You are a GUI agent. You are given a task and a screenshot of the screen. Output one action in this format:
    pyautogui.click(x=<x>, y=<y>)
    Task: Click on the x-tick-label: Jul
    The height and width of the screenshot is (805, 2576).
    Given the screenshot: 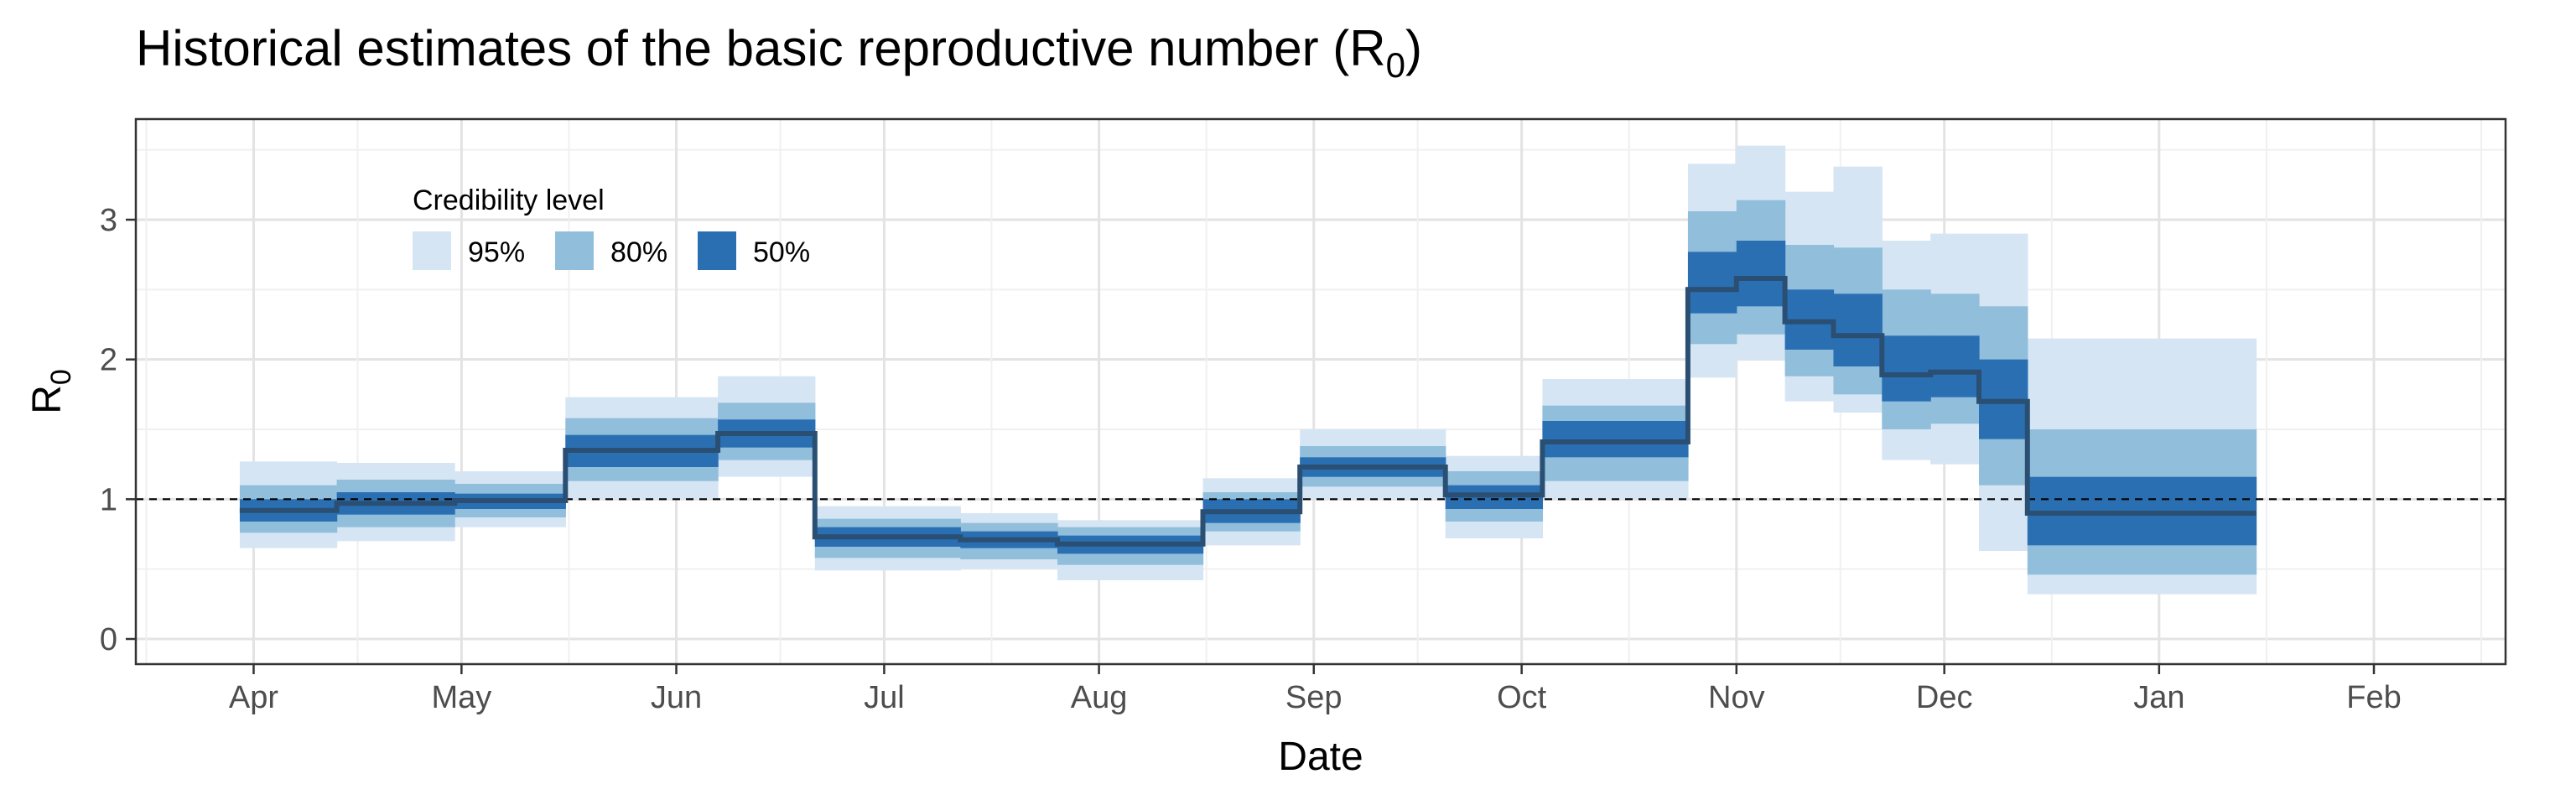 What is the action you would take?
    pyautogui.click(x=885, y=697)
    